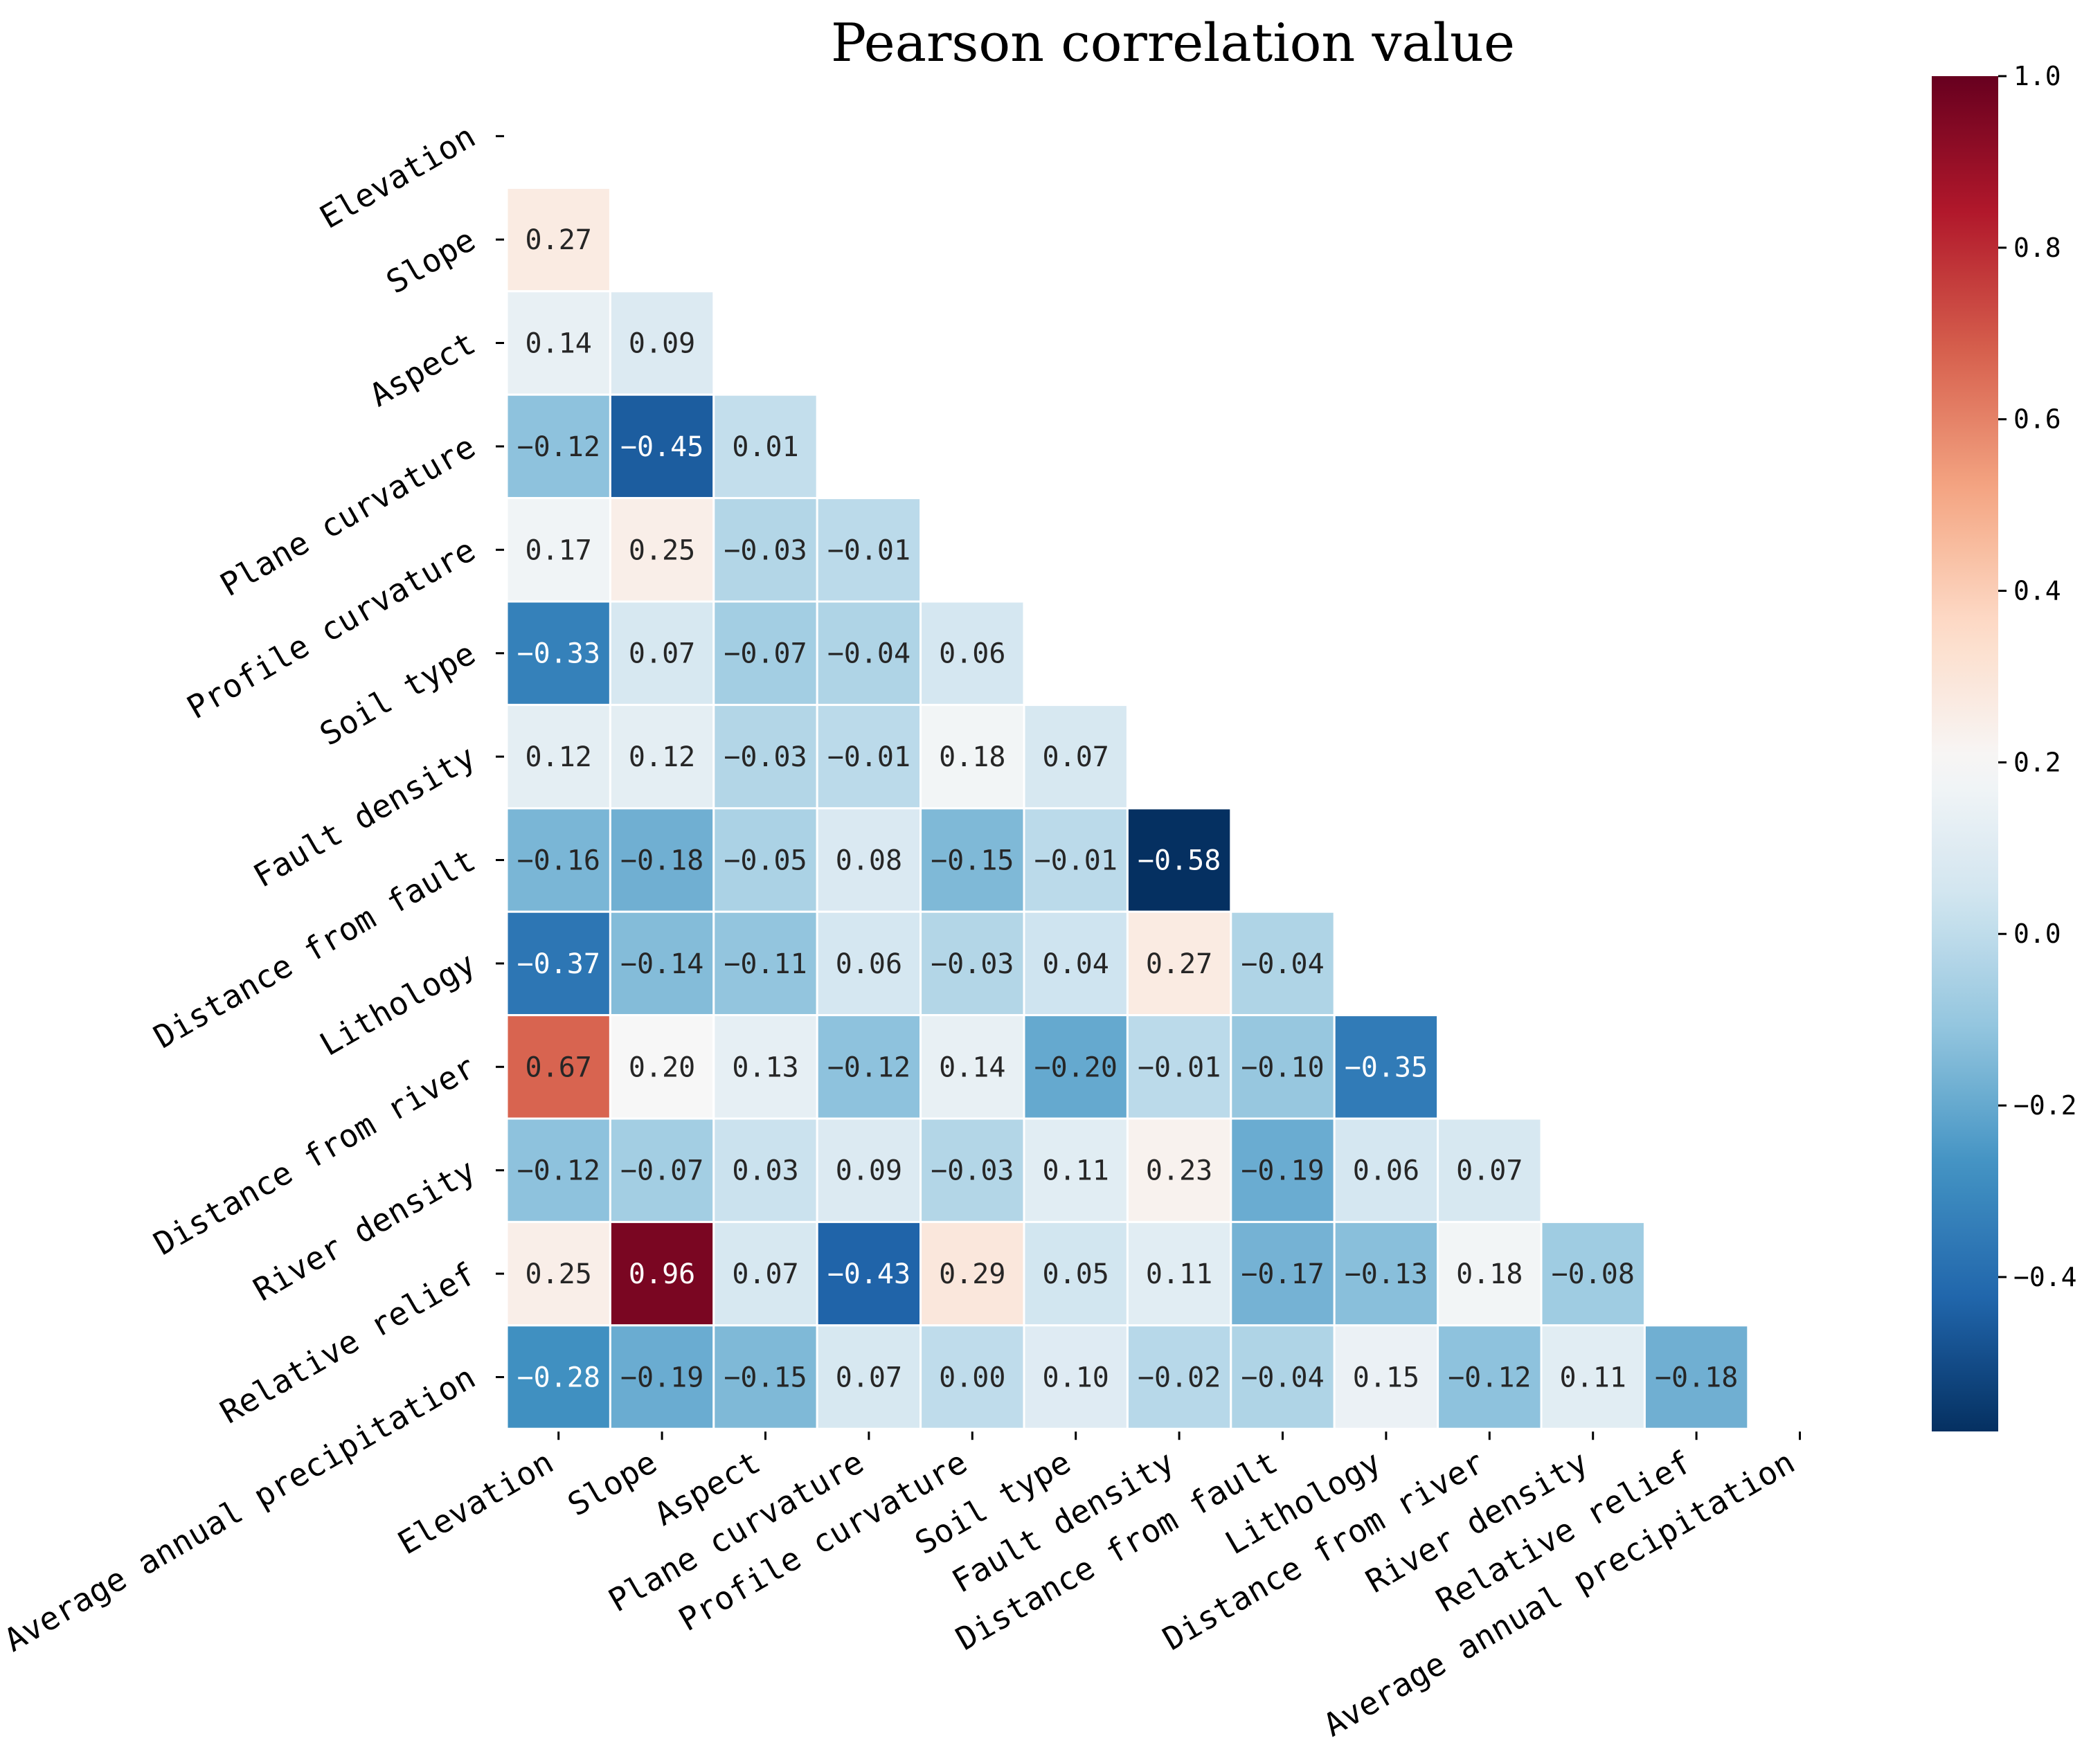  What do you see at coordinates (475, 1502) in the screenshot?
I see `x-tick-label-0: Elevation` at bounding box center [475, 1502].